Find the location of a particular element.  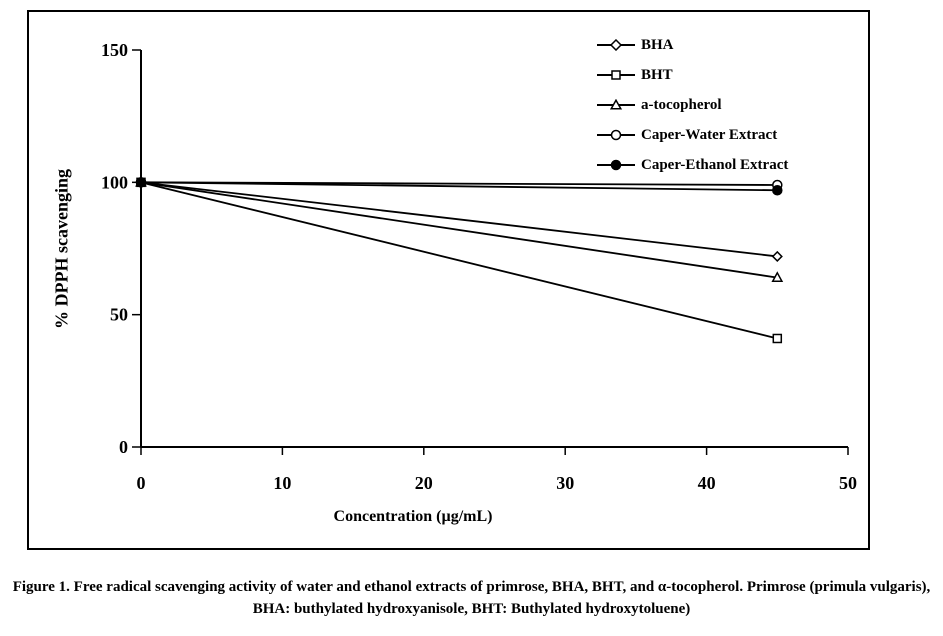

diamond-marker-icon is located at coordinates (616, 45).